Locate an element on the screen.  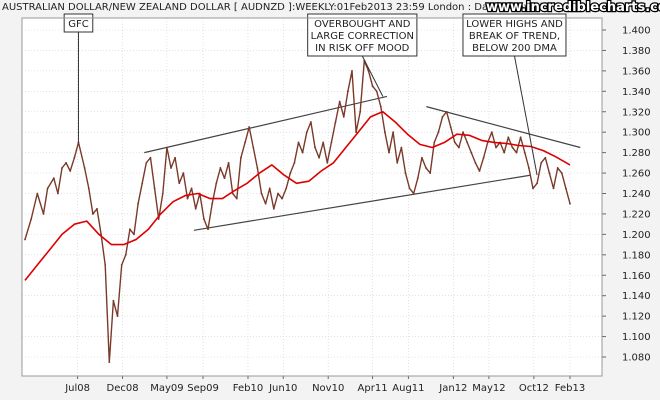
x-tick-label: Oct12 is located at coordinates (534, 388).